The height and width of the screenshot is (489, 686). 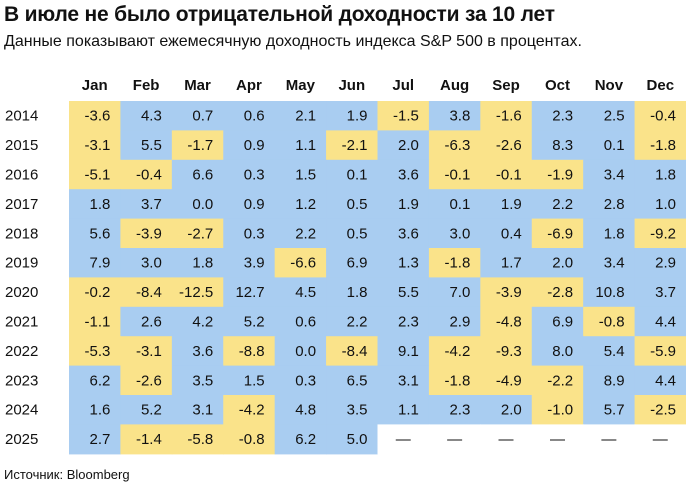 I want to click on cell-value-2016-aug: -0.1, so click(x=457, y=175).